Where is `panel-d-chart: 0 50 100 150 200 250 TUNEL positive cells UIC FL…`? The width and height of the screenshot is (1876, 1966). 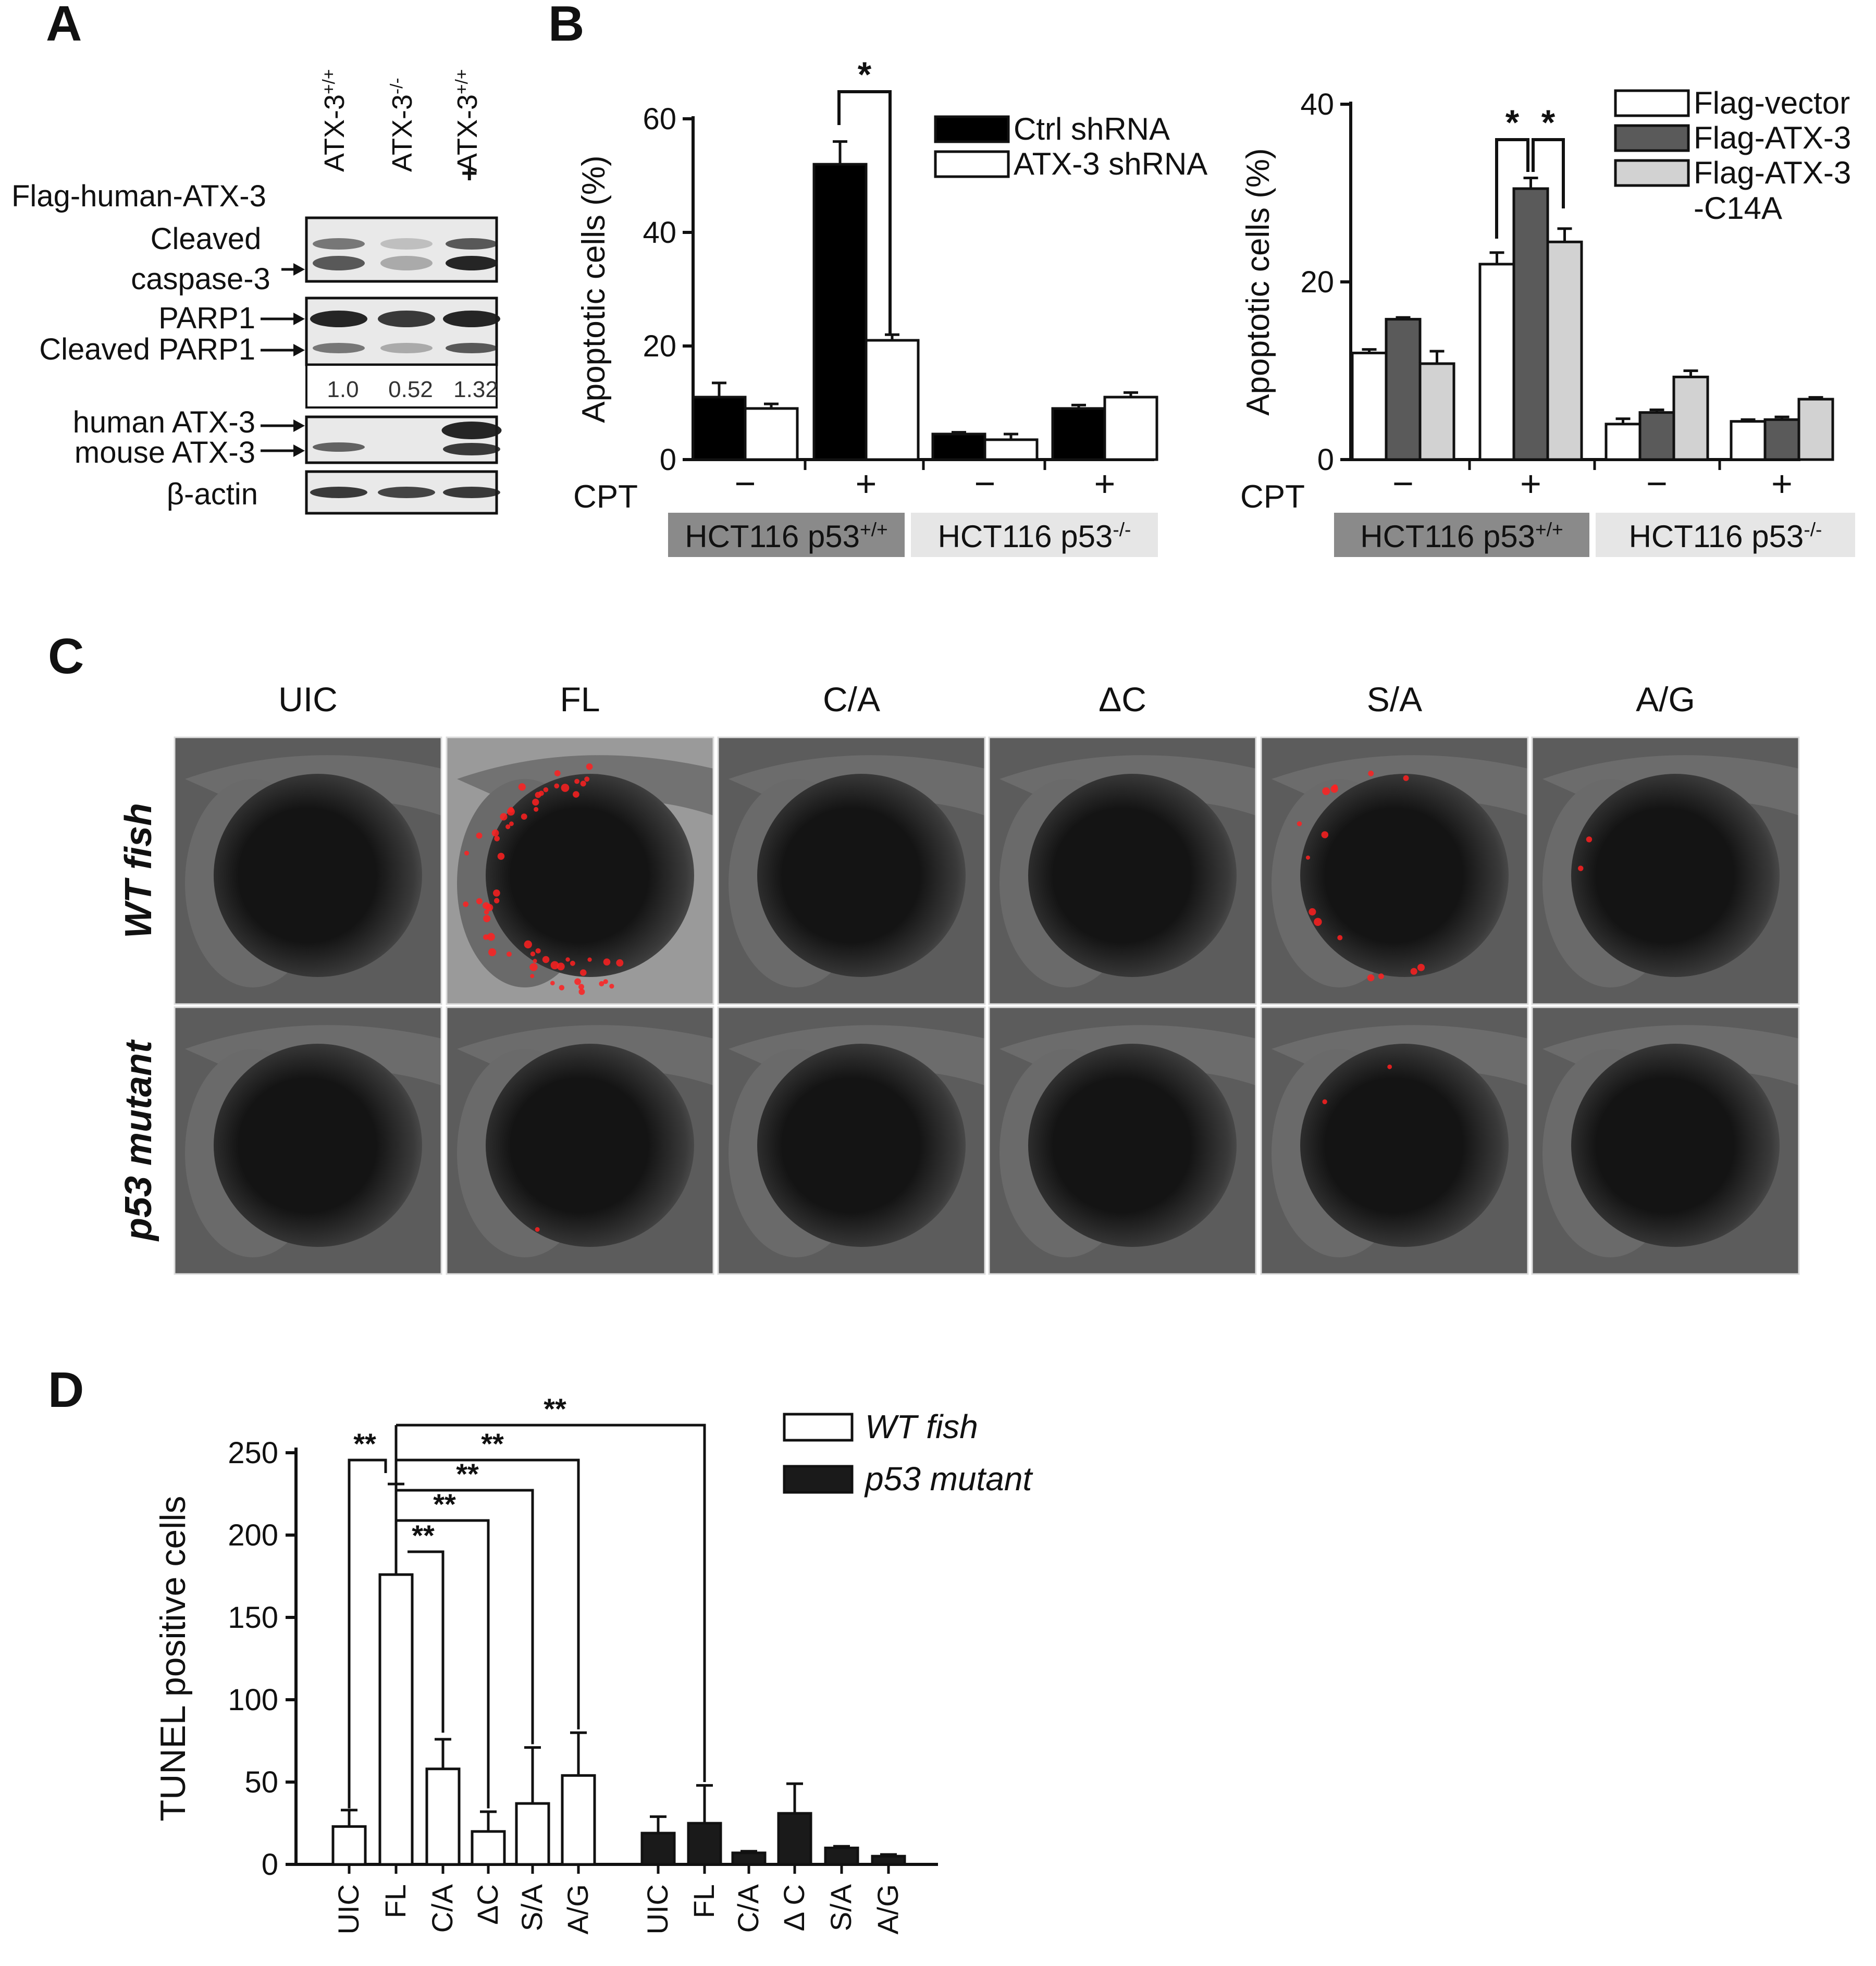
panel-d-chart: 0 50 100 150 200 250 TUNEL positive cells UIC FL… is located at coordinates (593, 1663).